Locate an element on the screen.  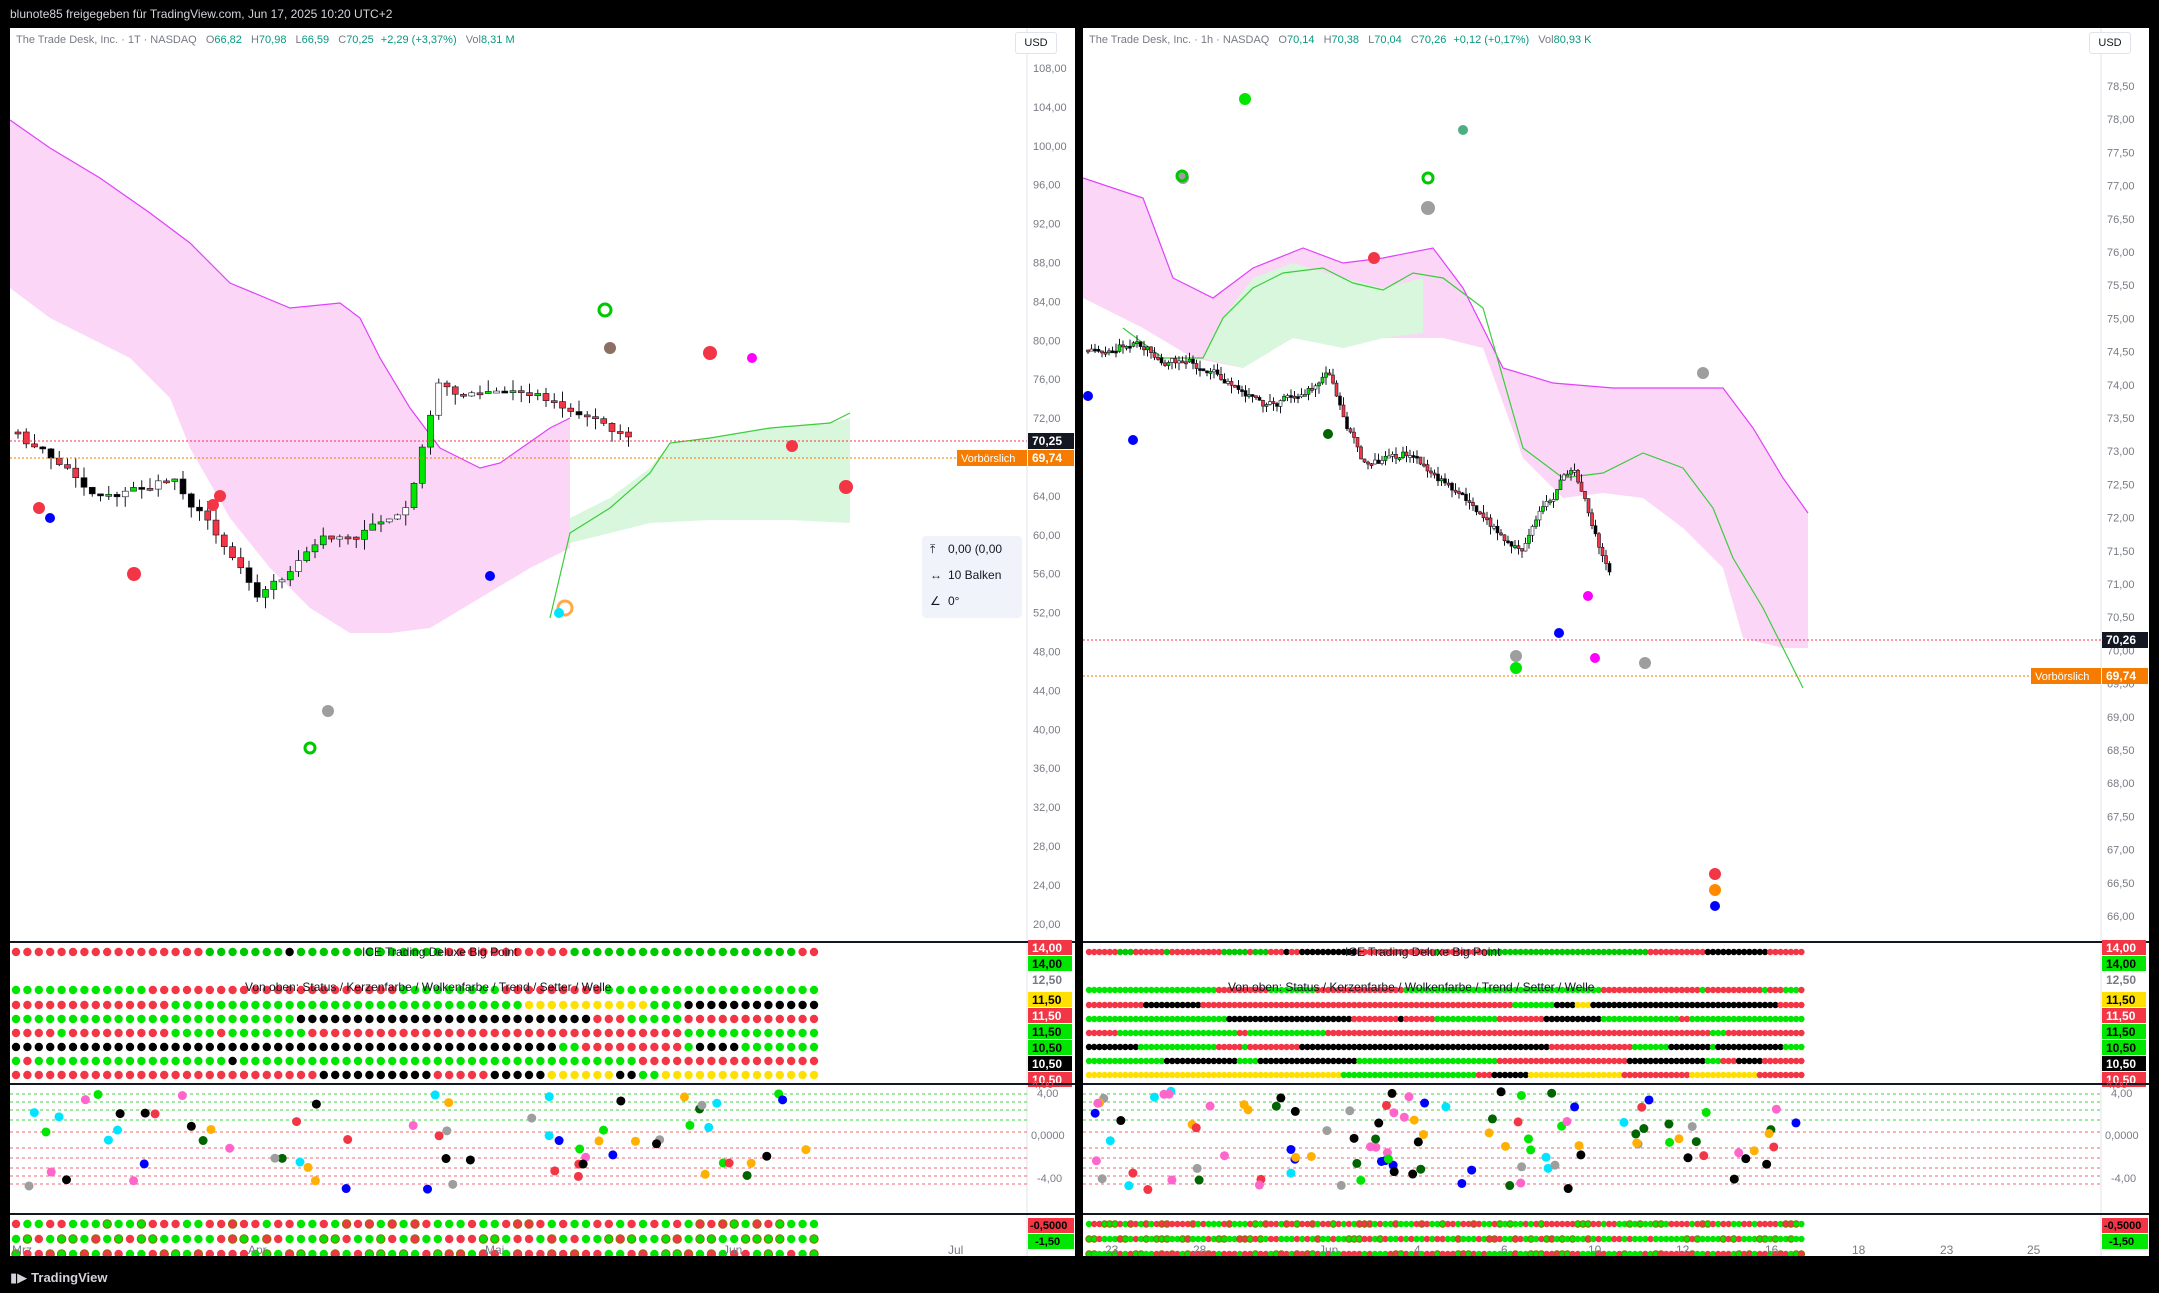
price-tick-label: 100,00 is located at coordinates (1050, 147).